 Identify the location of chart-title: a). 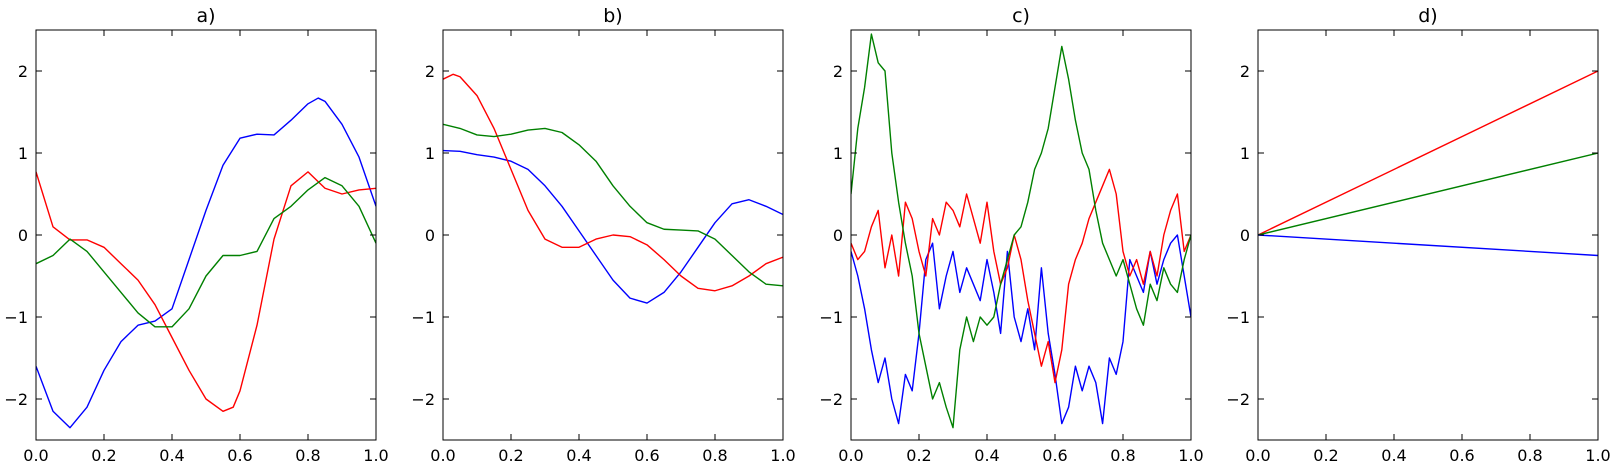
(205, 16).